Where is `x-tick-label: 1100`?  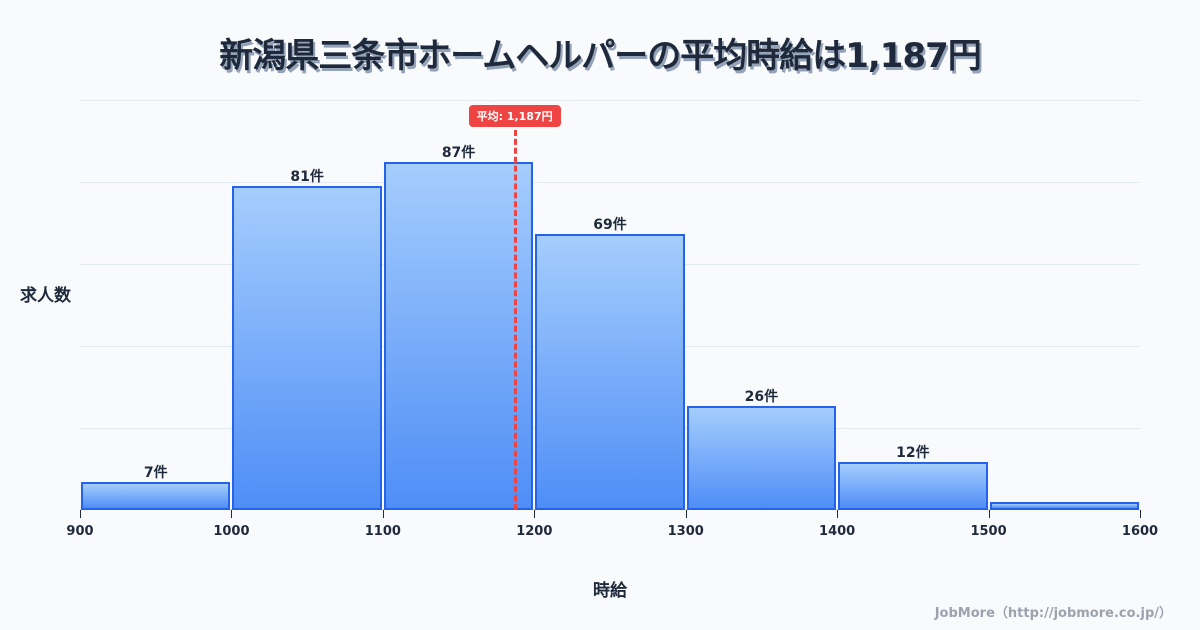 x-tick-label: 1100 is located at coordinates (382, 531).